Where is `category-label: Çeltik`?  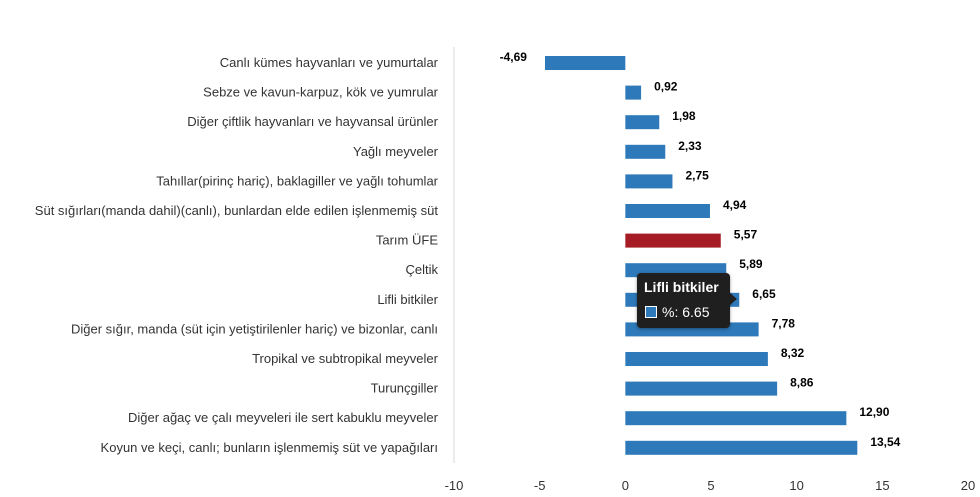
category-label: Çeltik is located at coordinates (421, 269).